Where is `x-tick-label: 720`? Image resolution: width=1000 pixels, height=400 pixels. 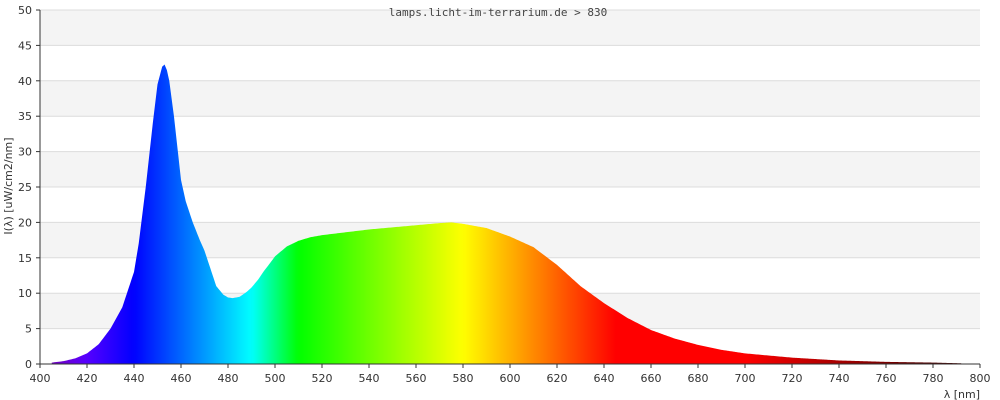 x-tick-label: 720 is located at coordinates (792, 378).